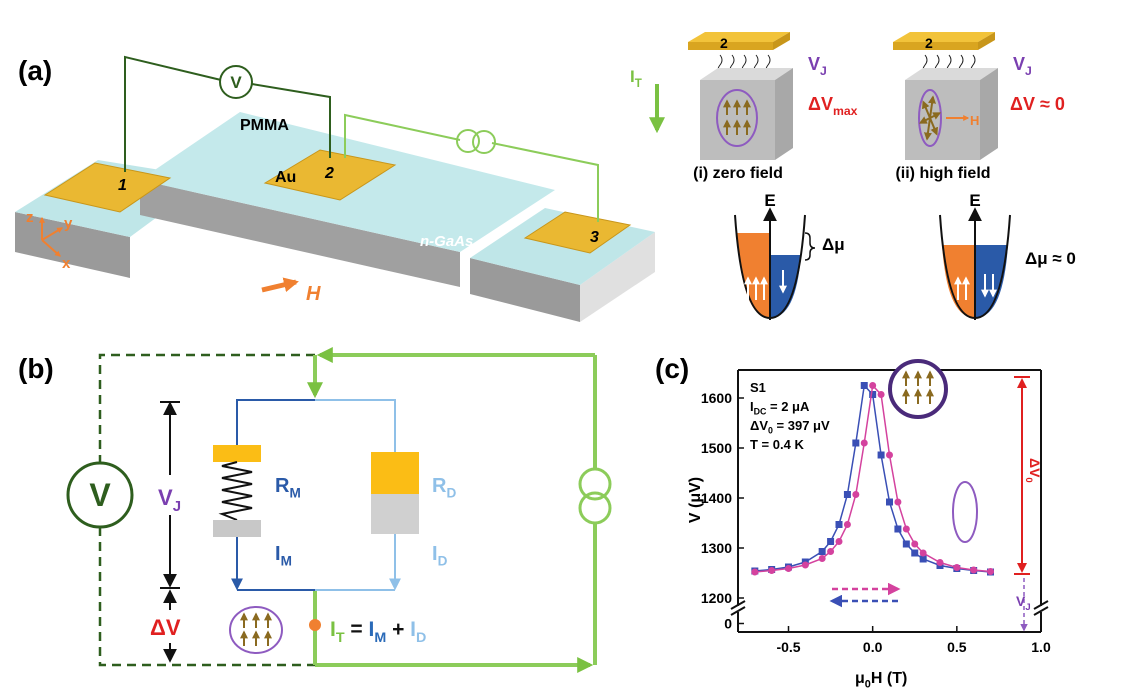  I want to click on voltmeter-wire, so click(206, 510).